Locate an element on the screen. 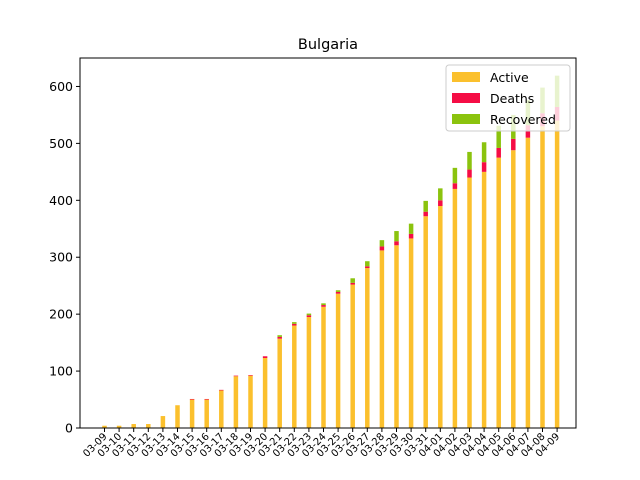 This screenshot has height=480, width=640. legend-swatch-recovered is located at coordinates (466, 119).